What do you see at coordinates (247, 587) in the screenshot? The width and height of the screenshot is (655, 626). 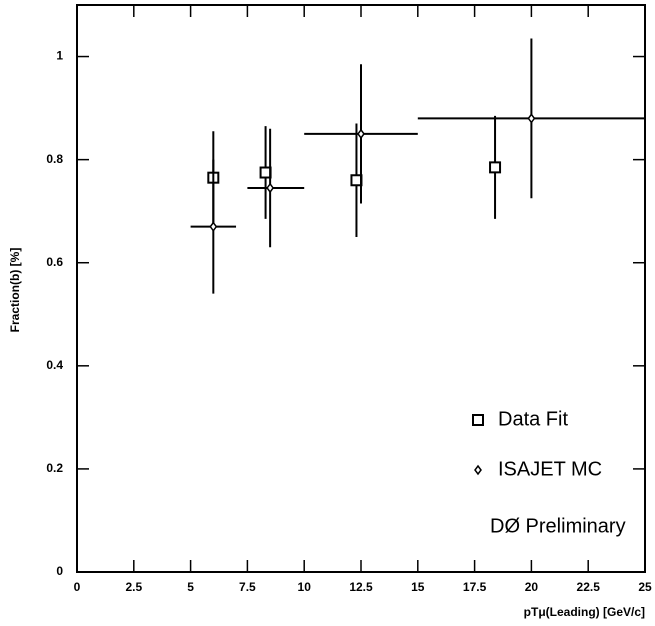 I see `x-tick-label: 7.5` at bounding box center [247, 587].